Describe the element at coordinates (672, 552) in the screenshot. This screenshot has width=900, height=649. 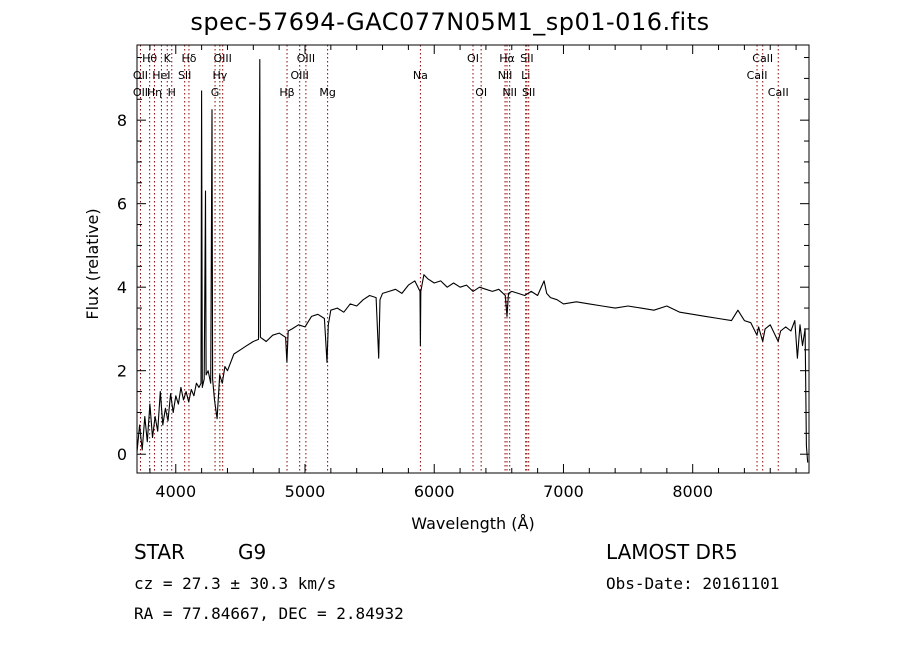
I see `survey-name: LAMOST DR5` at that location.